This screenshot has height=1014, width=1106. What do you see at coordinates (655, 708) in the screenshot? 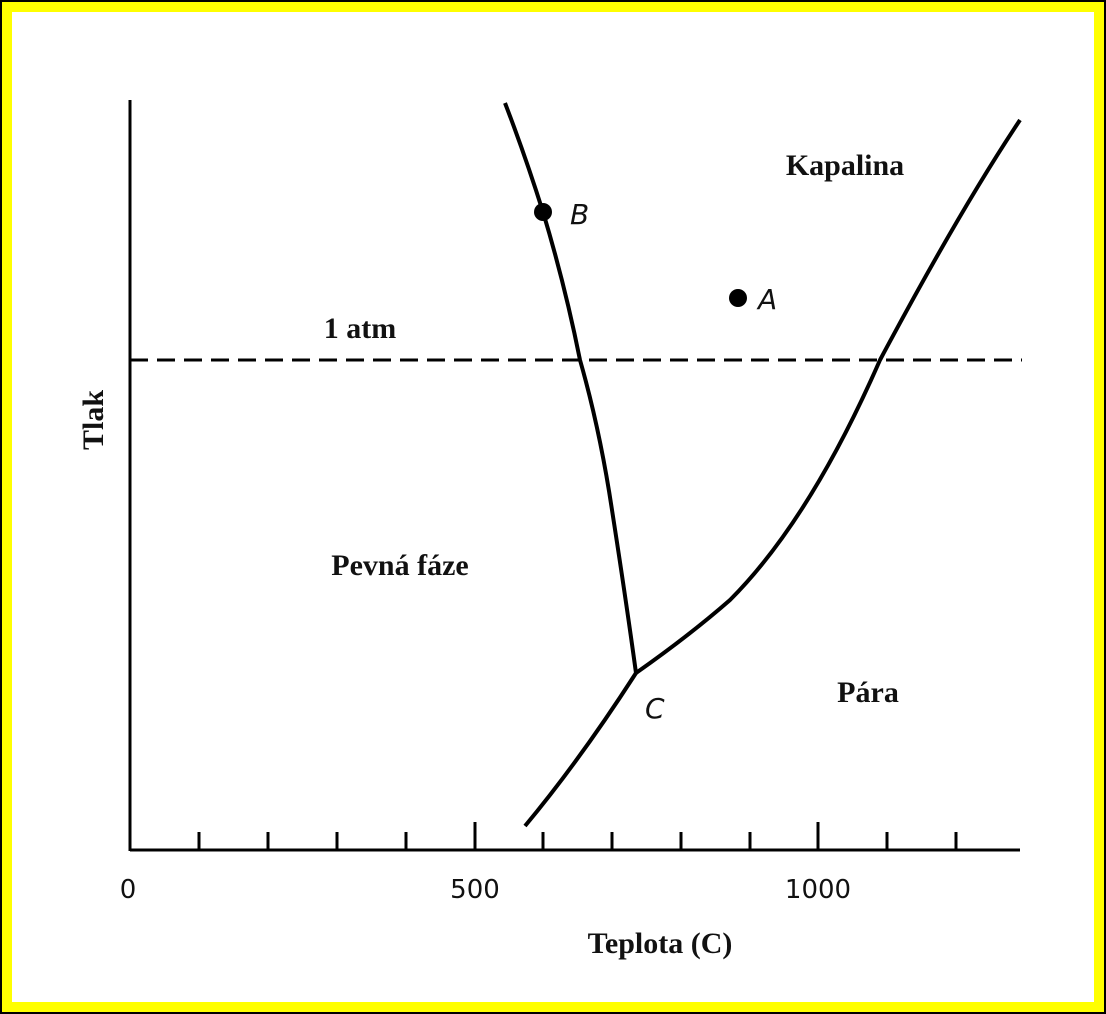
I see `point-c-label: C` at bounding box center [655, 708].